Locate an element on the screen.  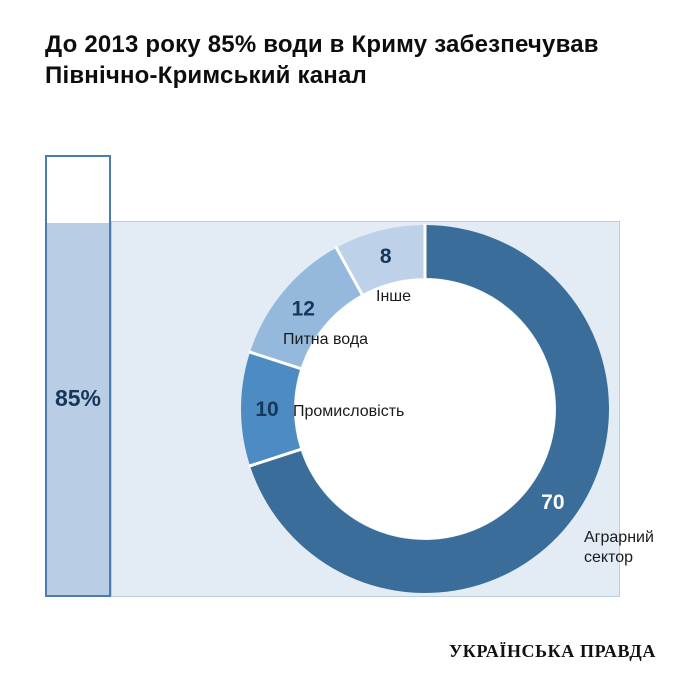
donut-value-label: 8 is located at coordinates (386, 256).